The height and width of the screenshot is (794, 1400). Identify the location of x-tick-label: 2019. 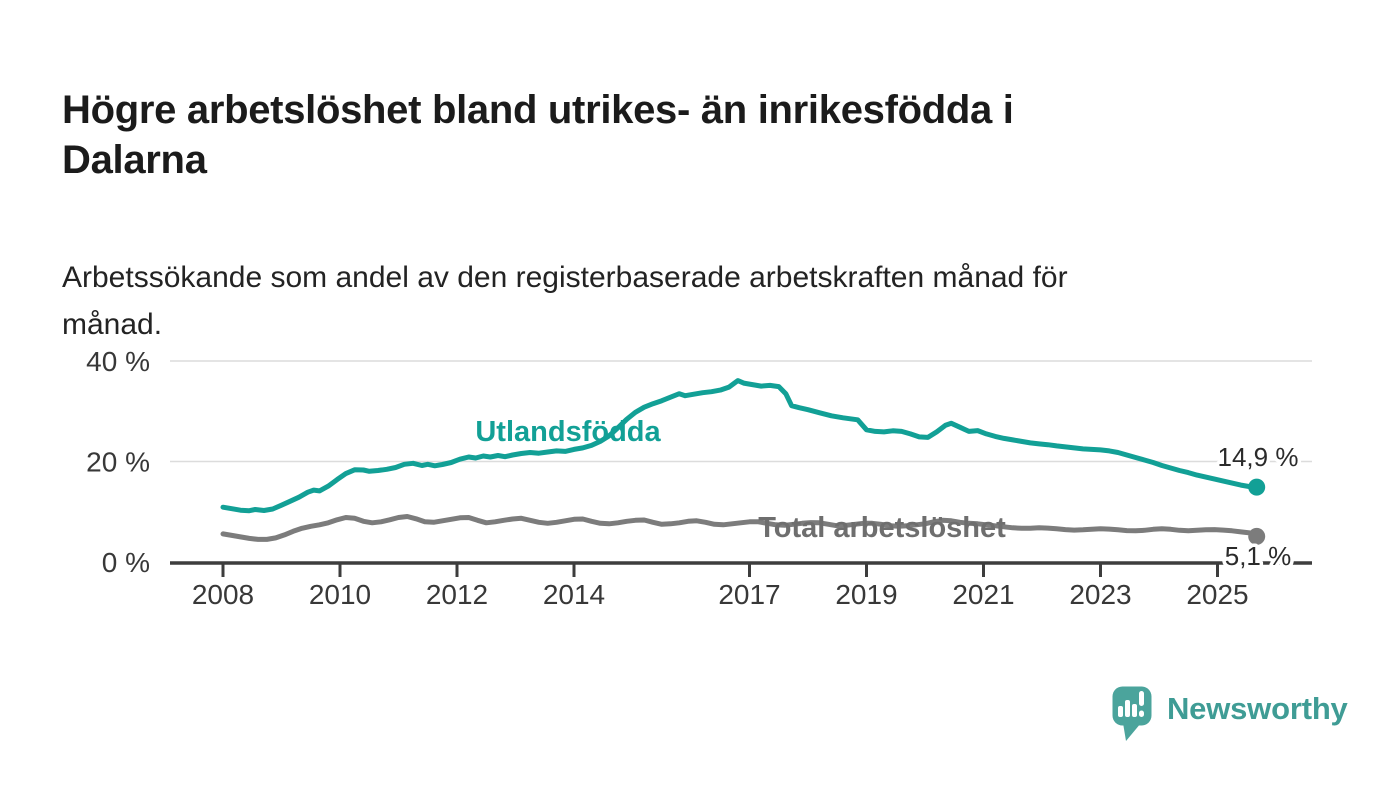
(866, 594).